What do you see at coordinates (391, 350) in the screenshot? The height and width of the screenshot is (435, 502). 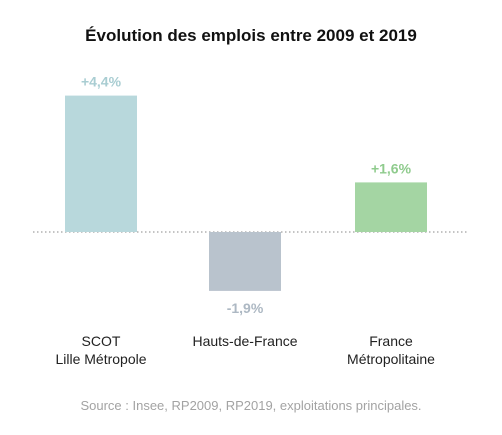 I see `category-label-3: France Métropolitaine` at bounding box center [391, 350].